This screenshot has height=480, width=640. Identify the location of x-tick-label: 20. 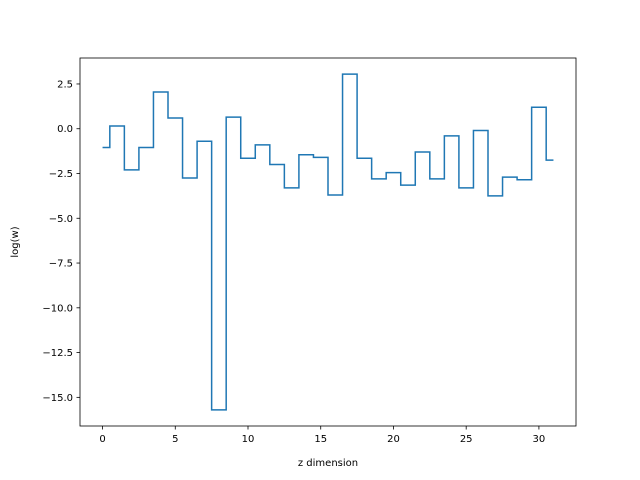
(393, 439).